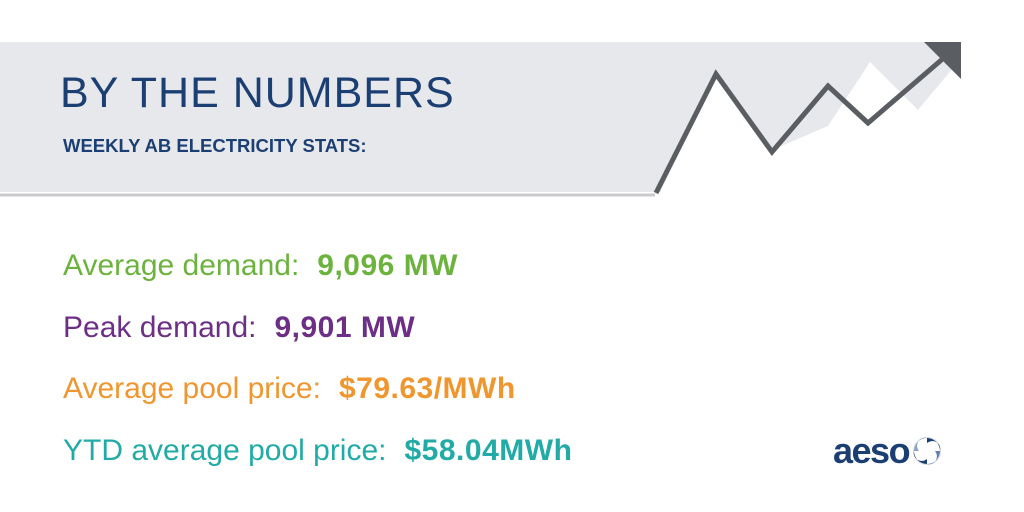 Image resolution: width=1024 pixels, height=512 pixels. Describe the element at coordinates (807, 118) in the screenshot. I see `rising-zigzag-arrow-icon` at that location.